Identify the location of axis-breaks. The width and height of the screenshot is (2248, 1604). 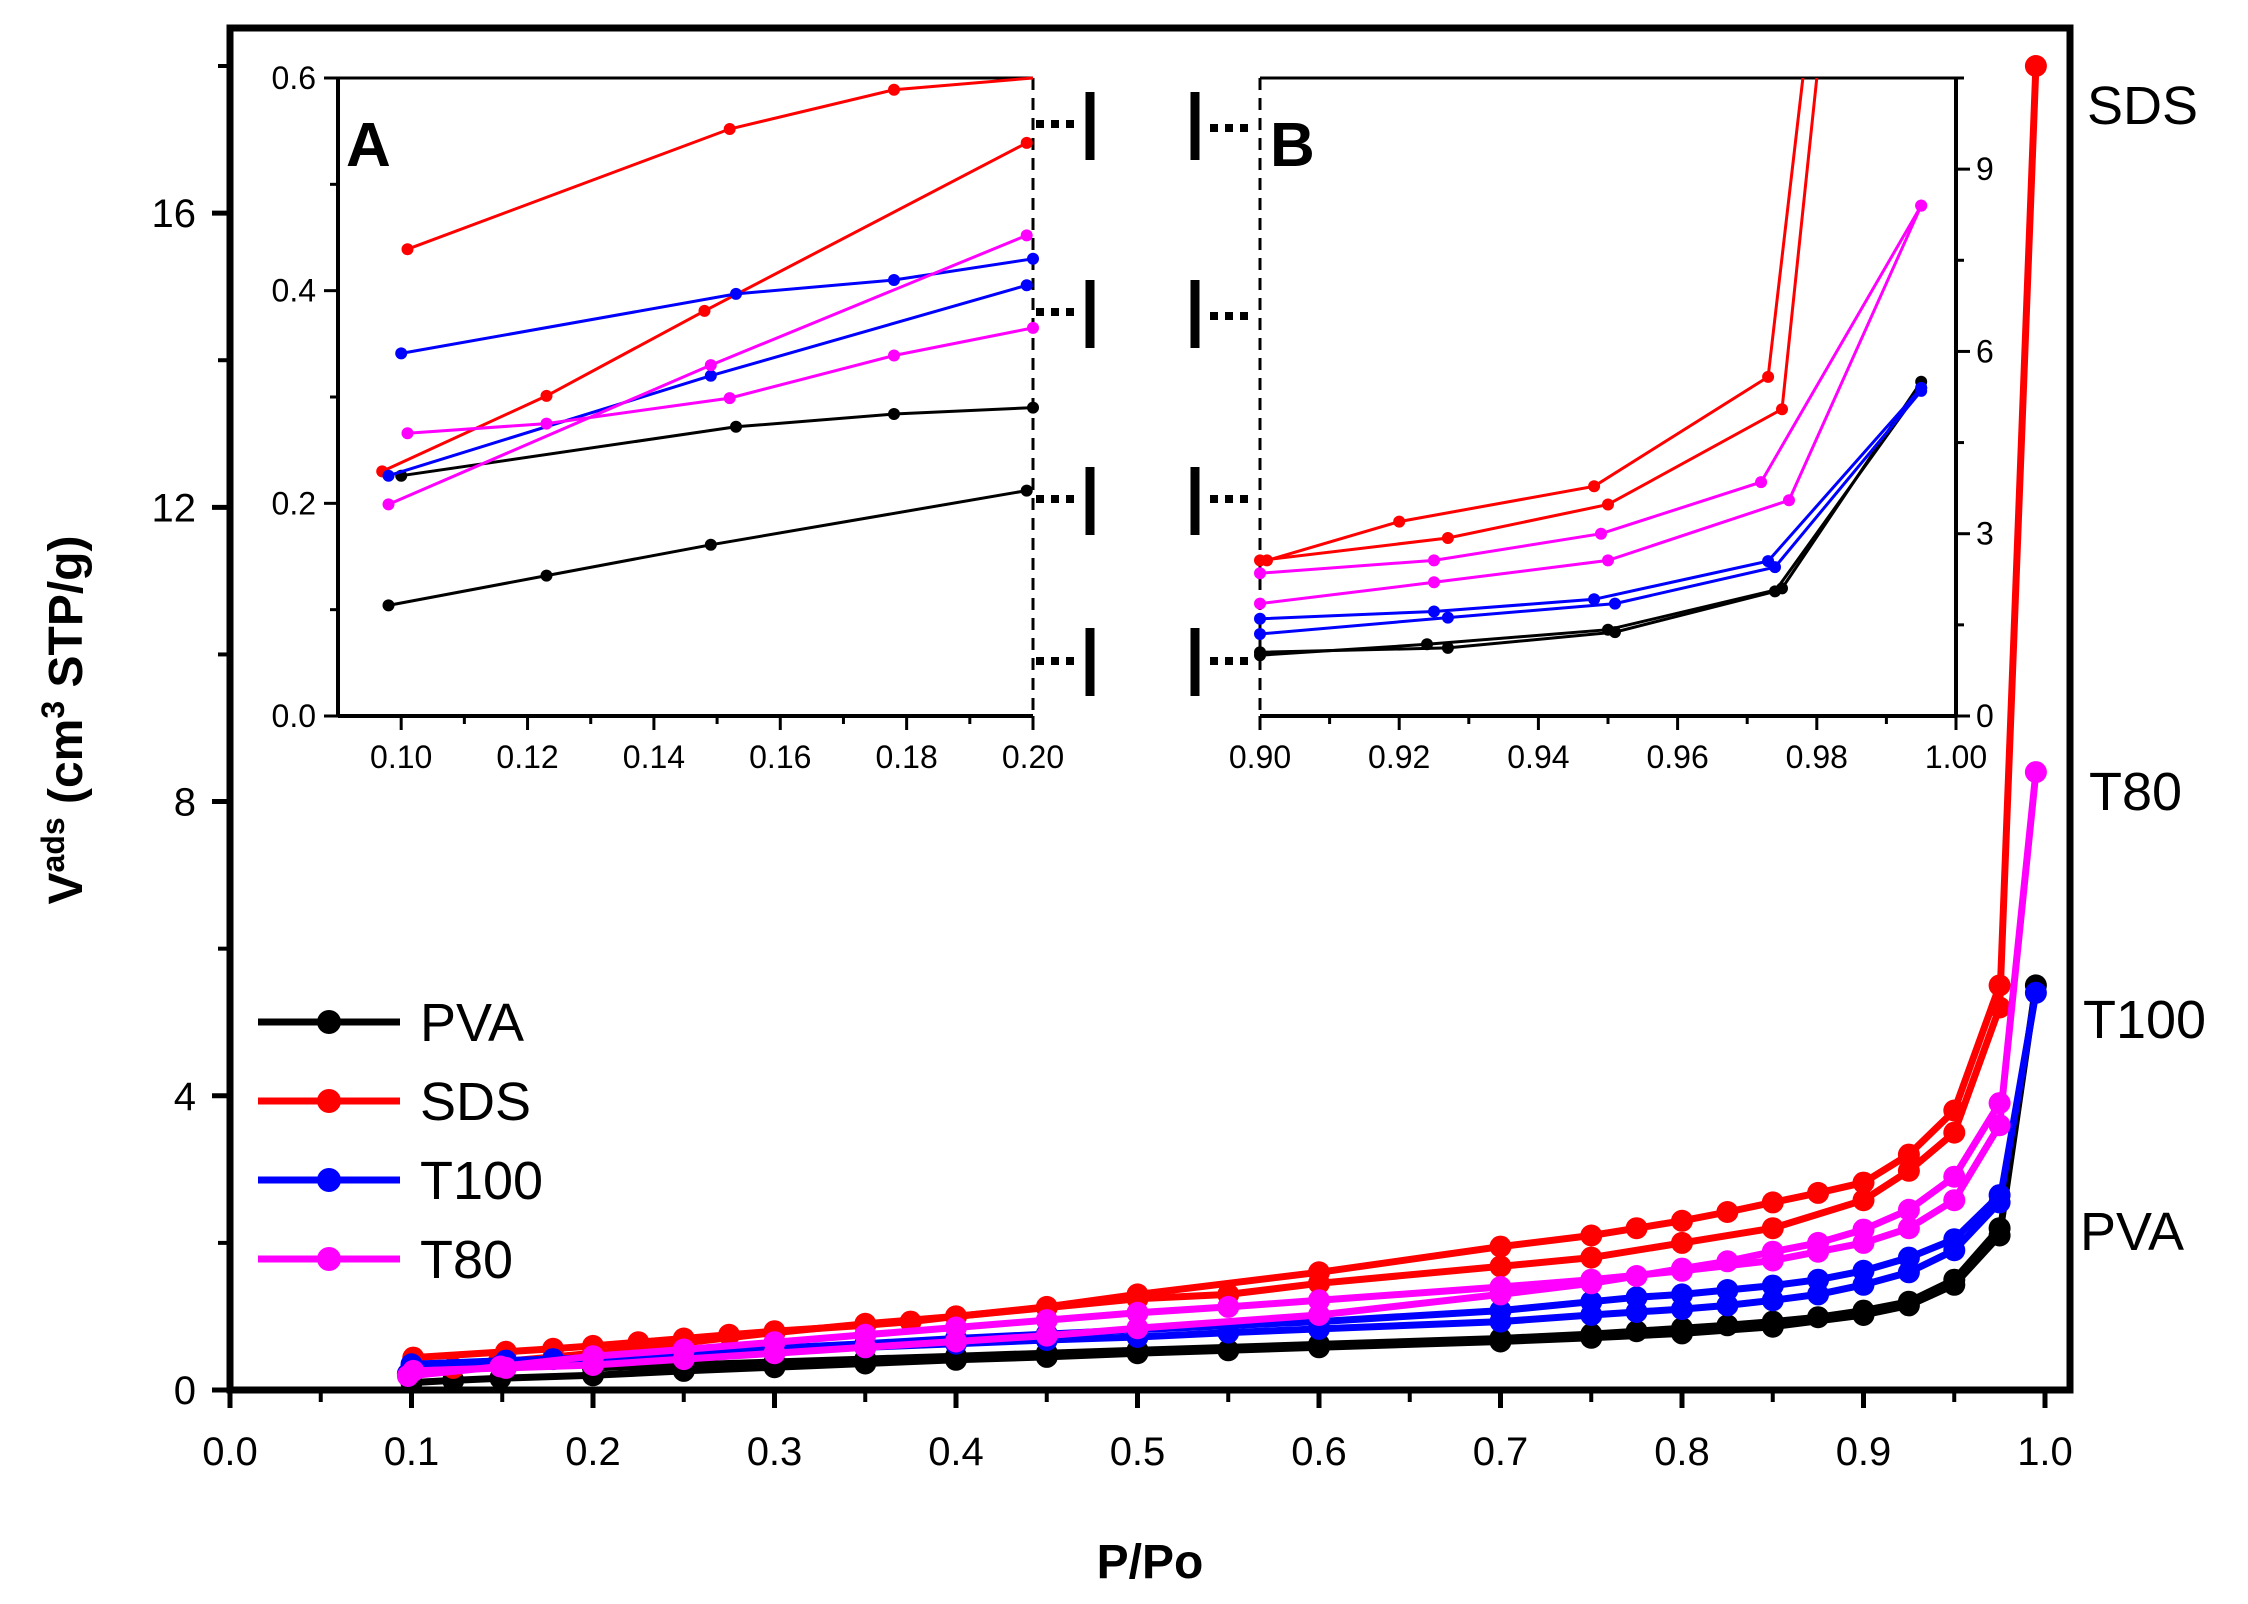
(1144, 394).